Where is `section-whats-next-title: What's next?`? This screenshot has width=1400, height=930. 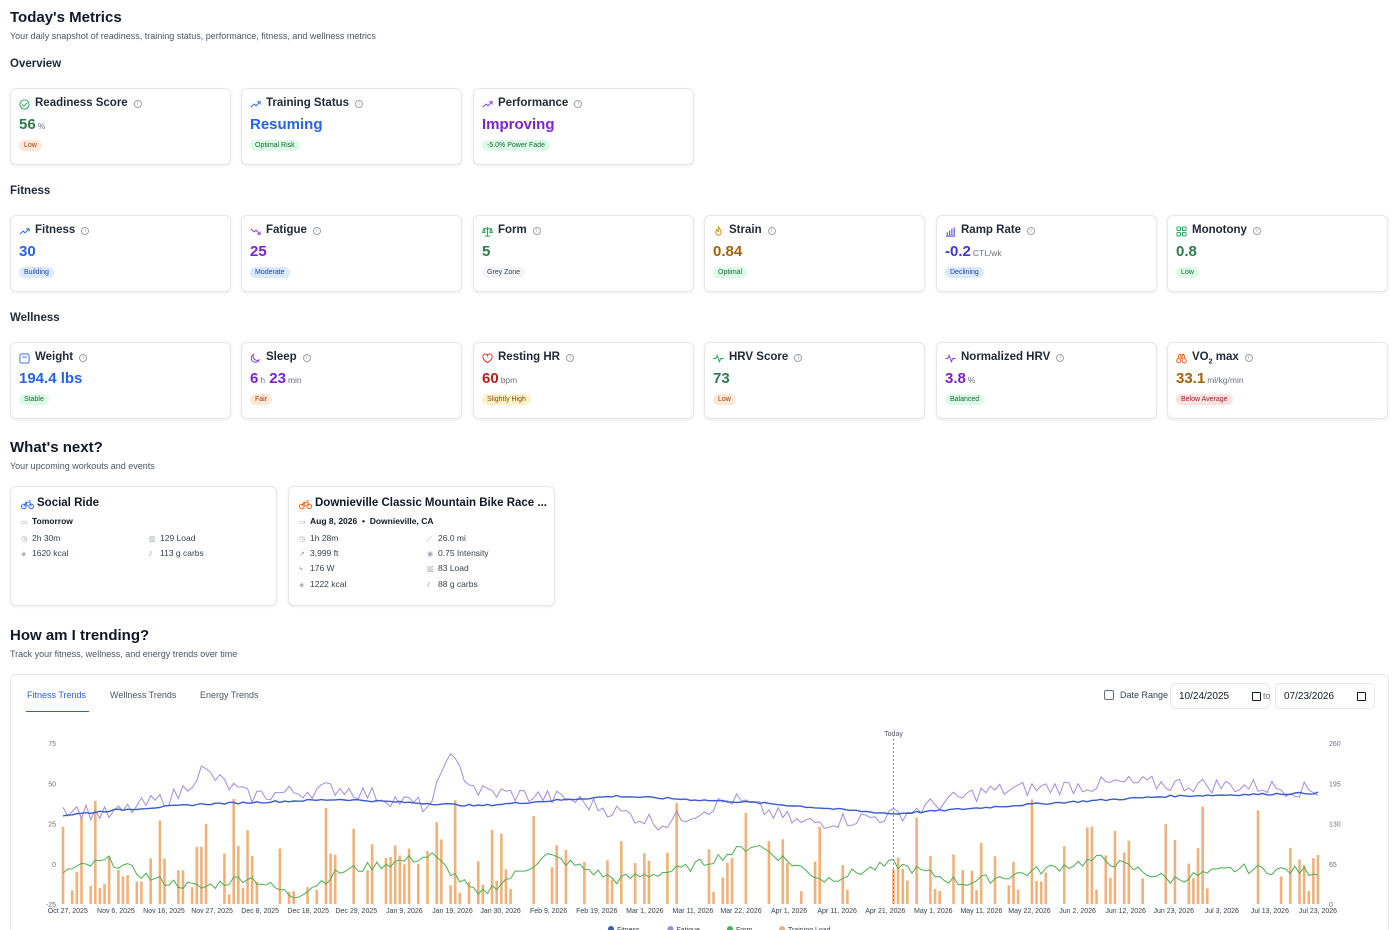
section-whats-next-title: What's next? is located at coordinates (56, 447).